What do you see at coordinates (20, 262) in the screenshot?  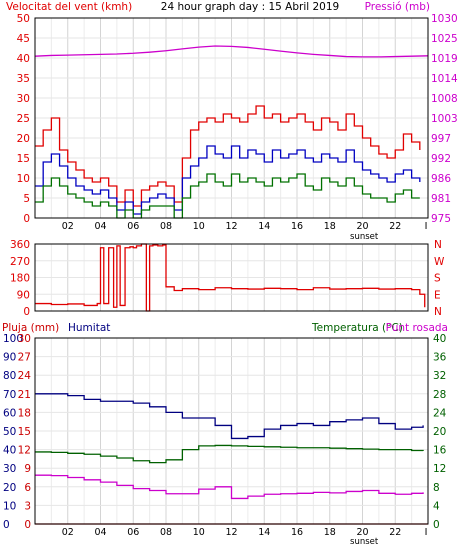 I see `direction-y-tick-label: 270` at bounding box center [20, 262].